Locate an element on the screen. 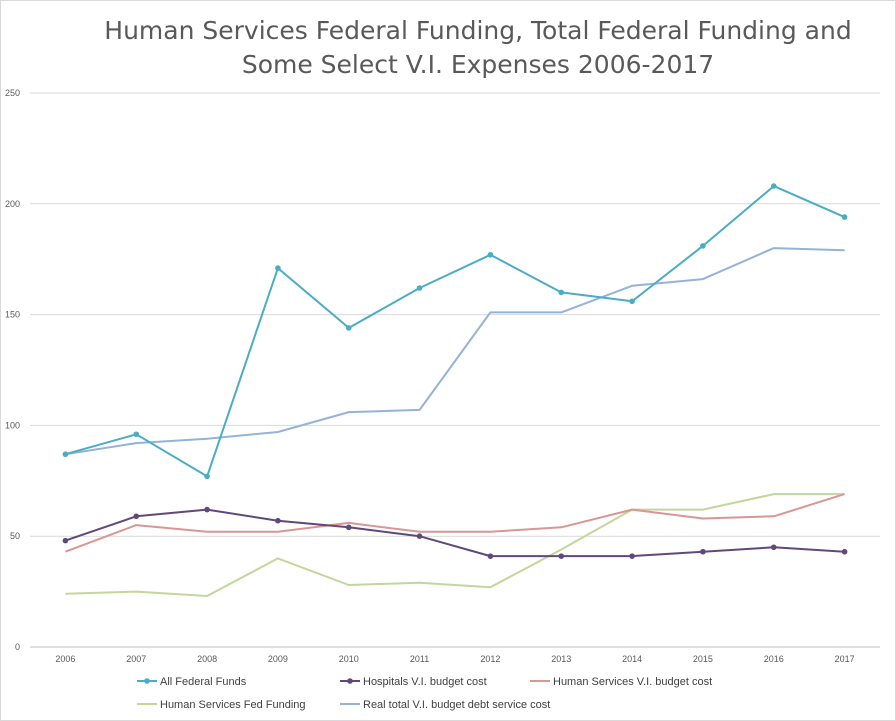  x-tick-label: 2007 is located at coordinates (136, 659).